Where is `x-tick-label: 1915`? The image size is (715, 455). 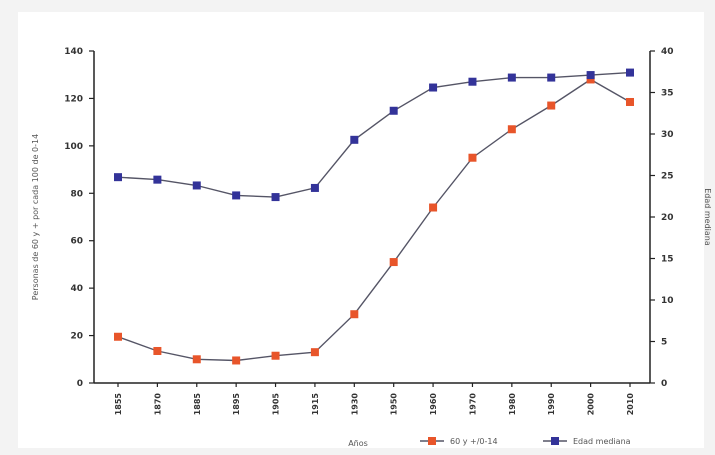
x-tick-label: 1915 is located at coordinates (315, 404).